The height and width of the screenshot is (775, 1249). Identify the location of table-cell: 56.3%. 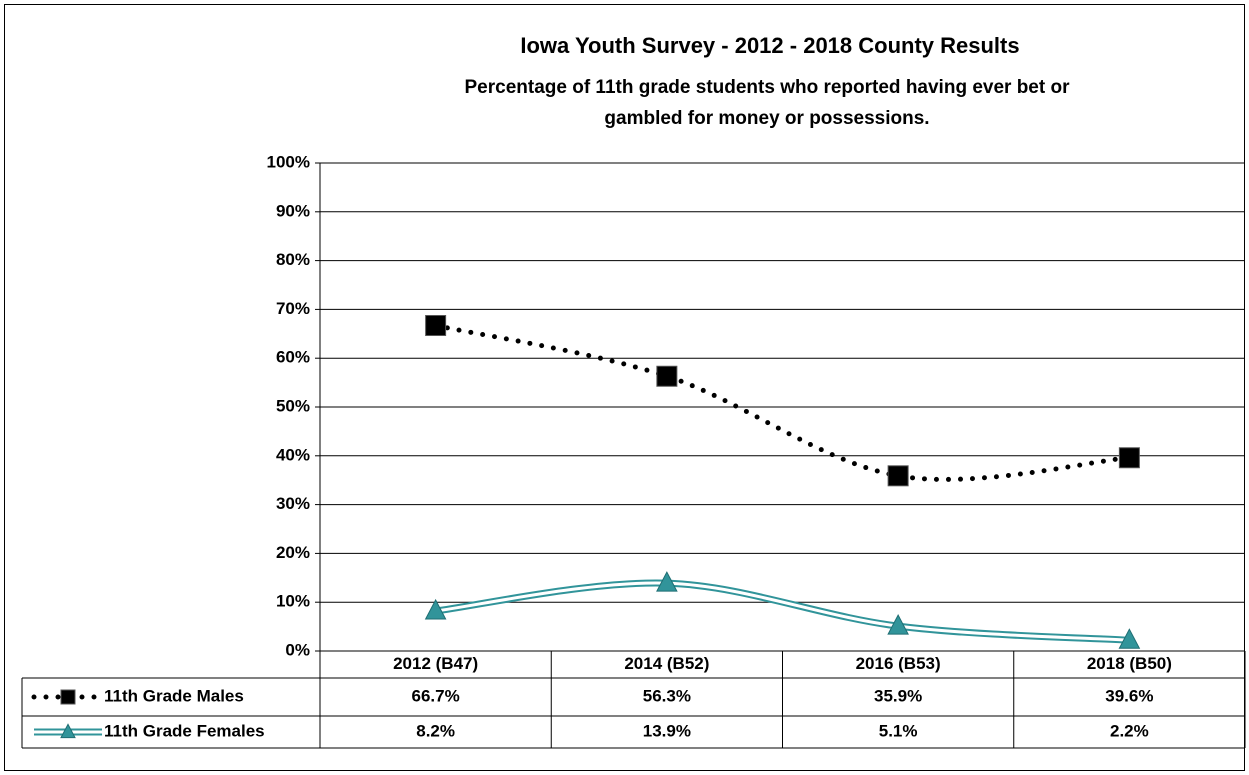
(667, 695).